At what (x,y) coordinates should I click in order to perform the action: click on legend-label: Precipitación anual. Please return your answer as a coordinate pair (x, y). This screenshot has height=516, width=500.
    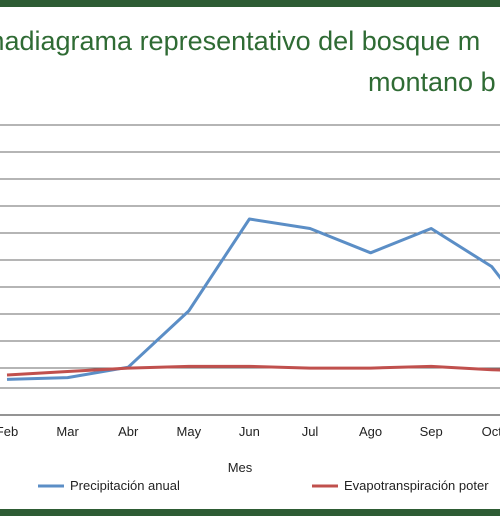
    Looking at the image, I should click on (125, 485).